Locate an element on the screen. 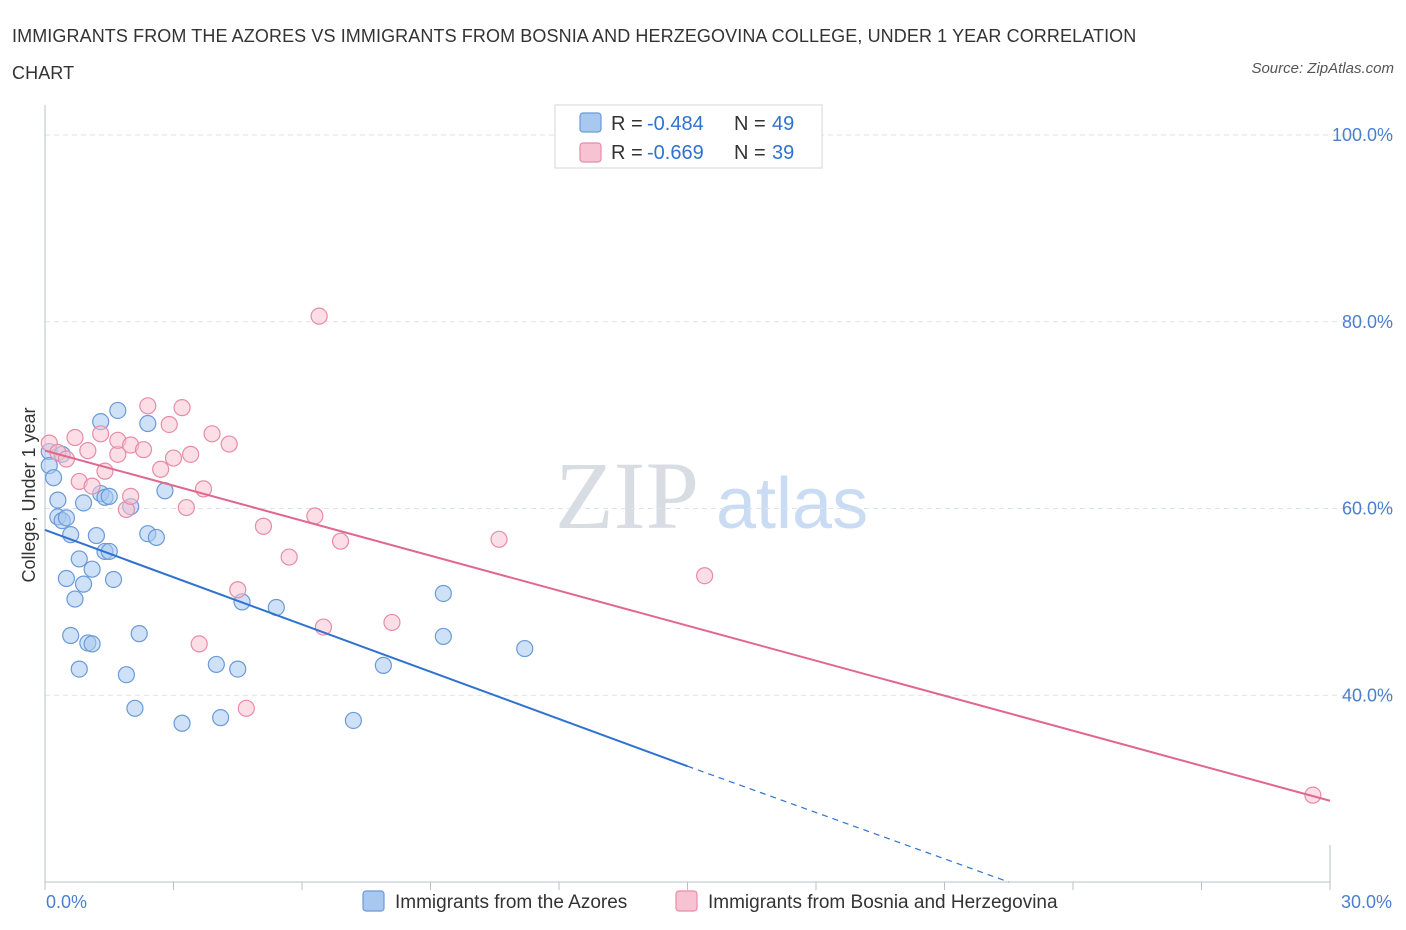 This screenshot has width=1406, height=930. legend-bosnia-r-label: R = is located at coordinates (627, 153).